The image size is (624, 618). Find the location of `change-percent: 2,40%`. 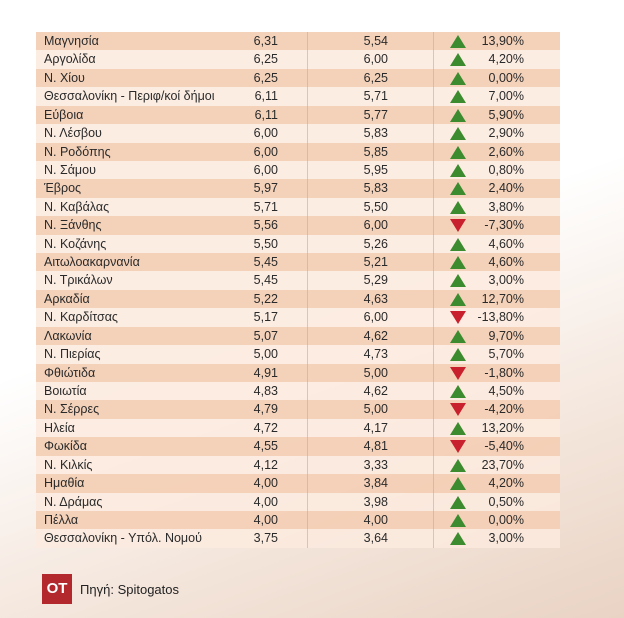

change-percent: 2,40% is located at coordinates (506, 188).